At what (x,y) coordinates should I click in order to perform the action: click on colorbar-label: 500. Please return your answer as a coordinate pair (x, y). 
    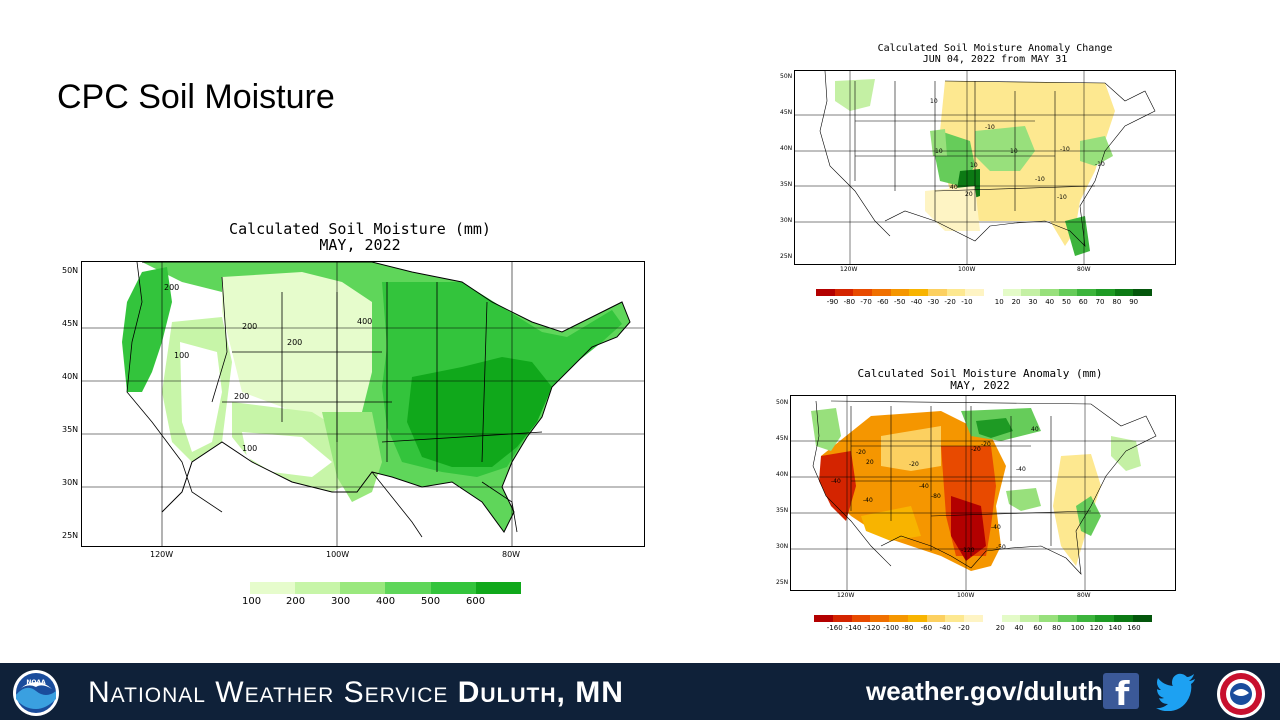
    Looking at the image, I should click on (431, 601).